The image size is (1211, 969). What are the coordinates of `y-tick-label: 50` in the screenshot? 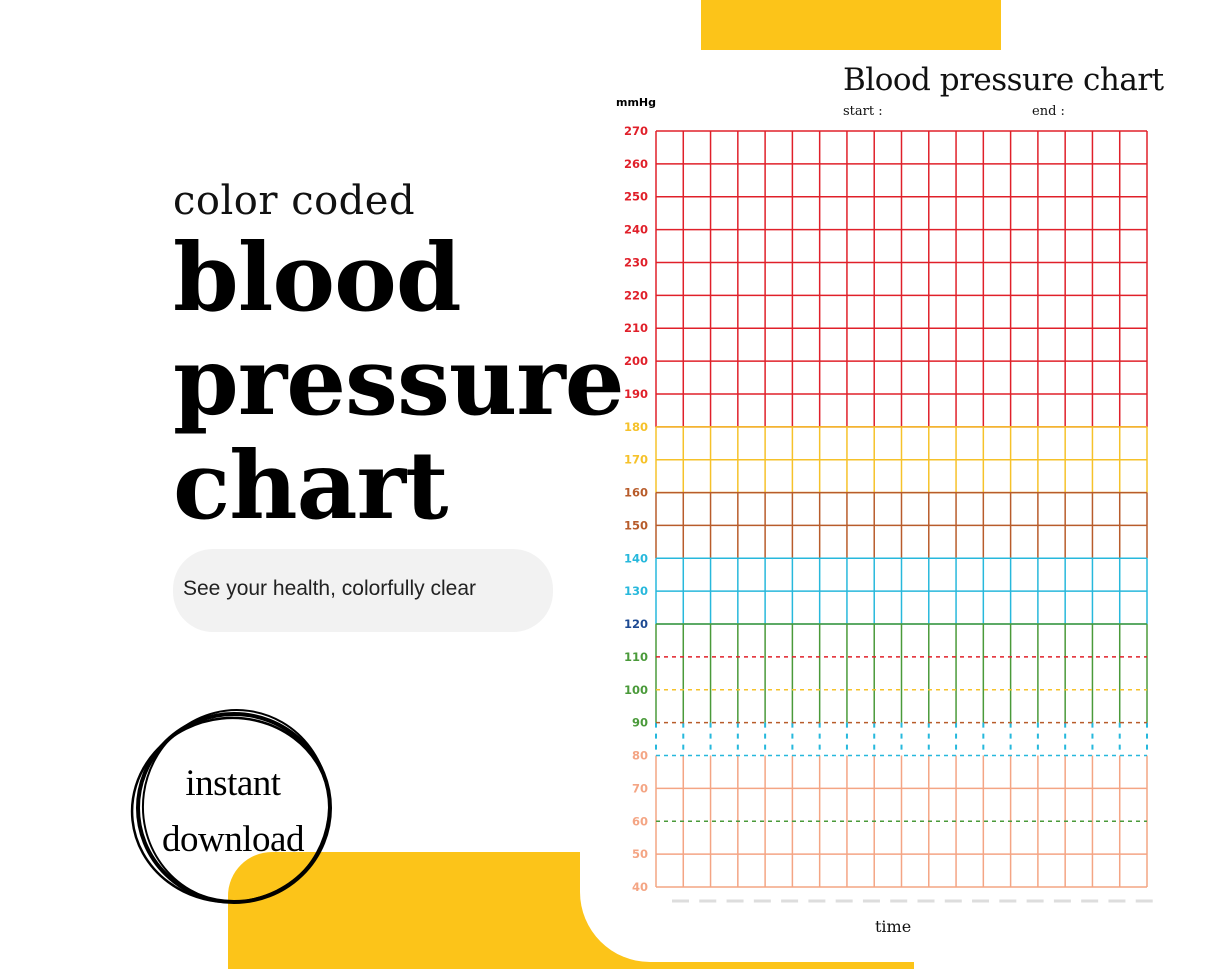 It's located at (640, 854).